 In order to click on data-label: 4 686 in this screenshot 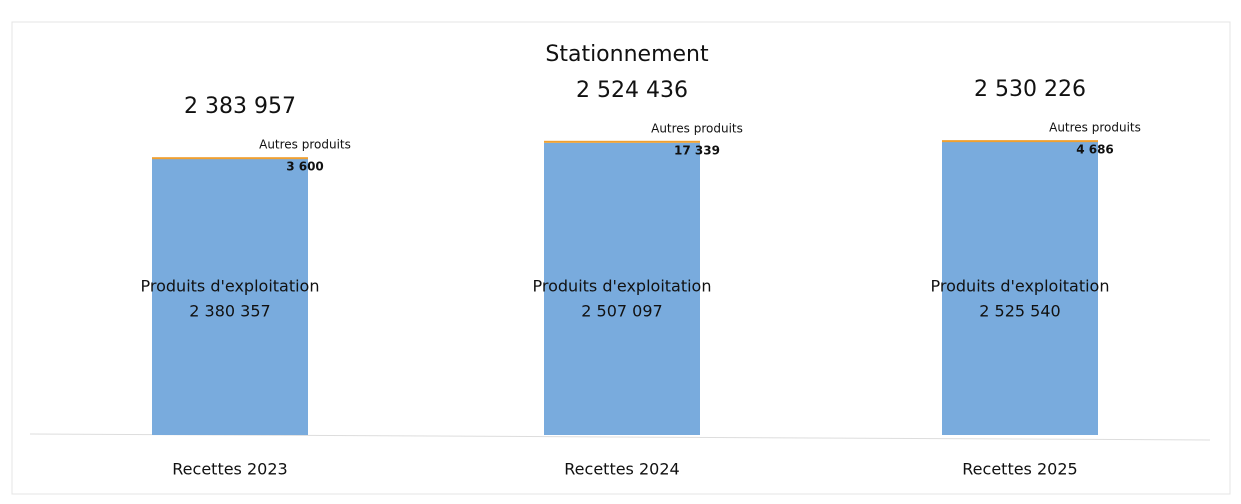, I will do `click(1095, 150)`.